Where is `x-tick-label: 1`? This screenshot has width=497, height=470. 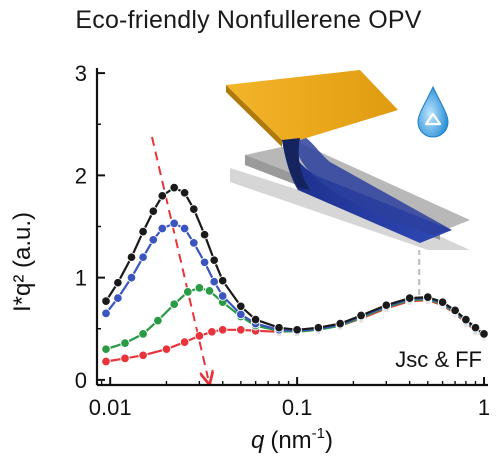
x-tick-label: 1 is located at coordinates (484, 407).